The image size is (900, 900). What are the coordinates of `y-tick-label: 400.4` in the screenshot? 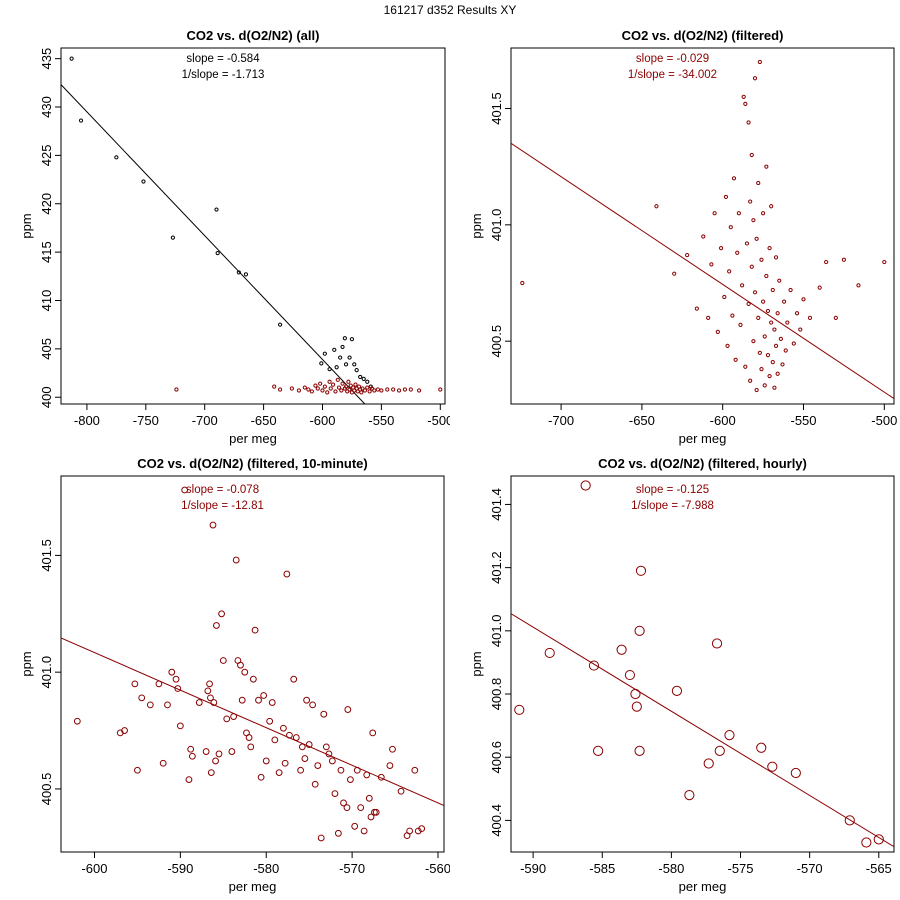 It's located at (496, 820).